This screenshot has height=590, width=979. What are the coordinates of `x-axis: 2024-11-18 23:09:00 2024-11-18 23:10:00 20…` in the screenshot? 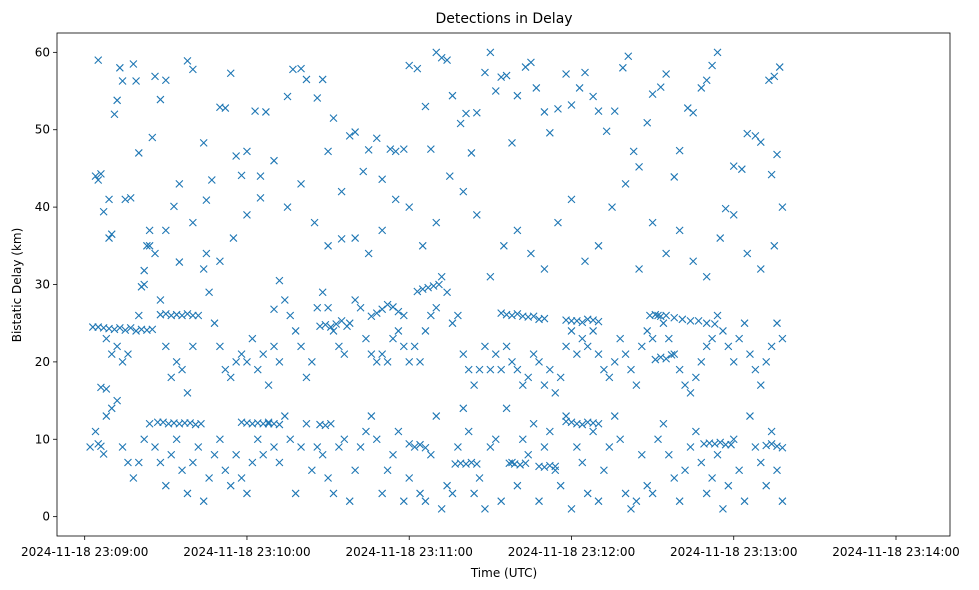 It's located at (490, 547).